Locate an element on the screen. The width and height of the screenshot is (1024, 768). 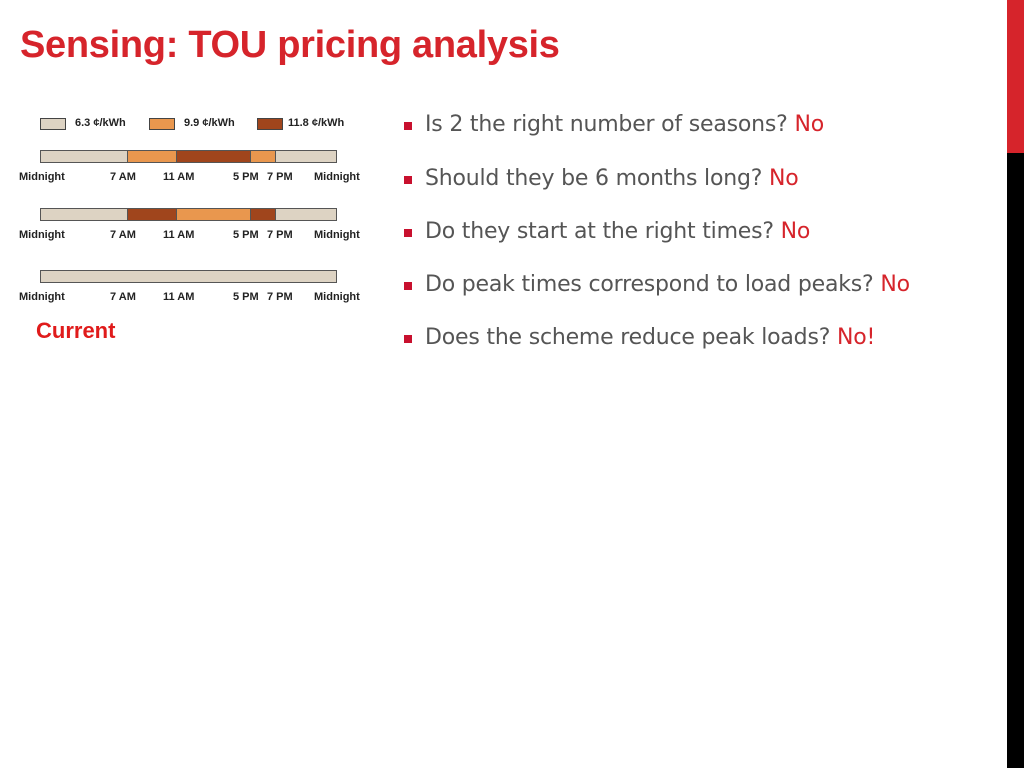
legend-label-high: 11.8 ¢/kWh is located at coordinates (316, 123).